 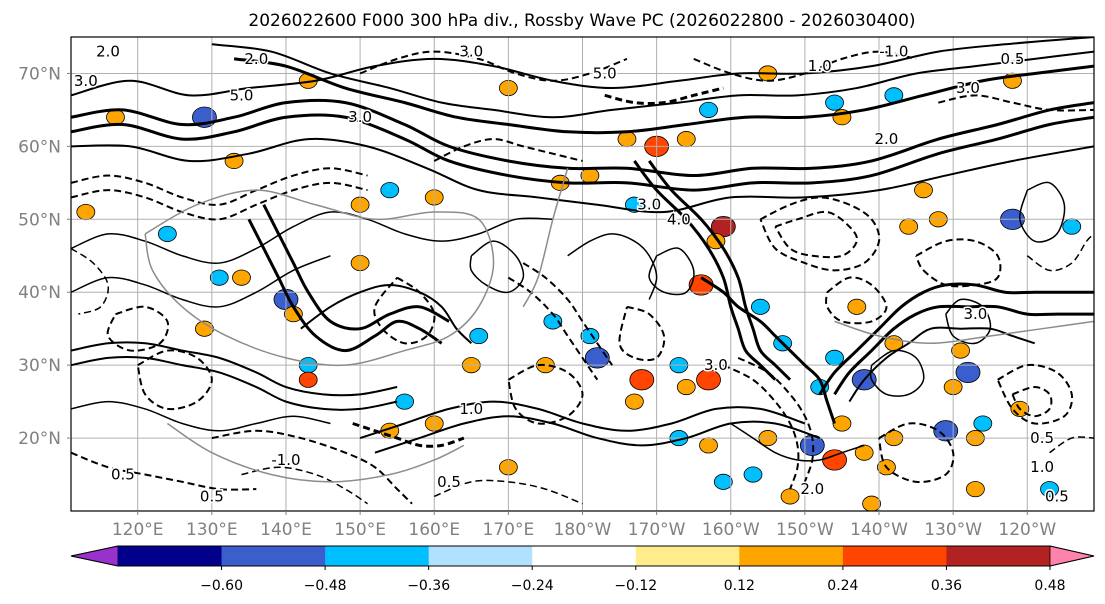 What do you see at coordinates (138, 530) in the screenshot?
I see `x-tick-label: 120°E` at bounding box center [138, 530].